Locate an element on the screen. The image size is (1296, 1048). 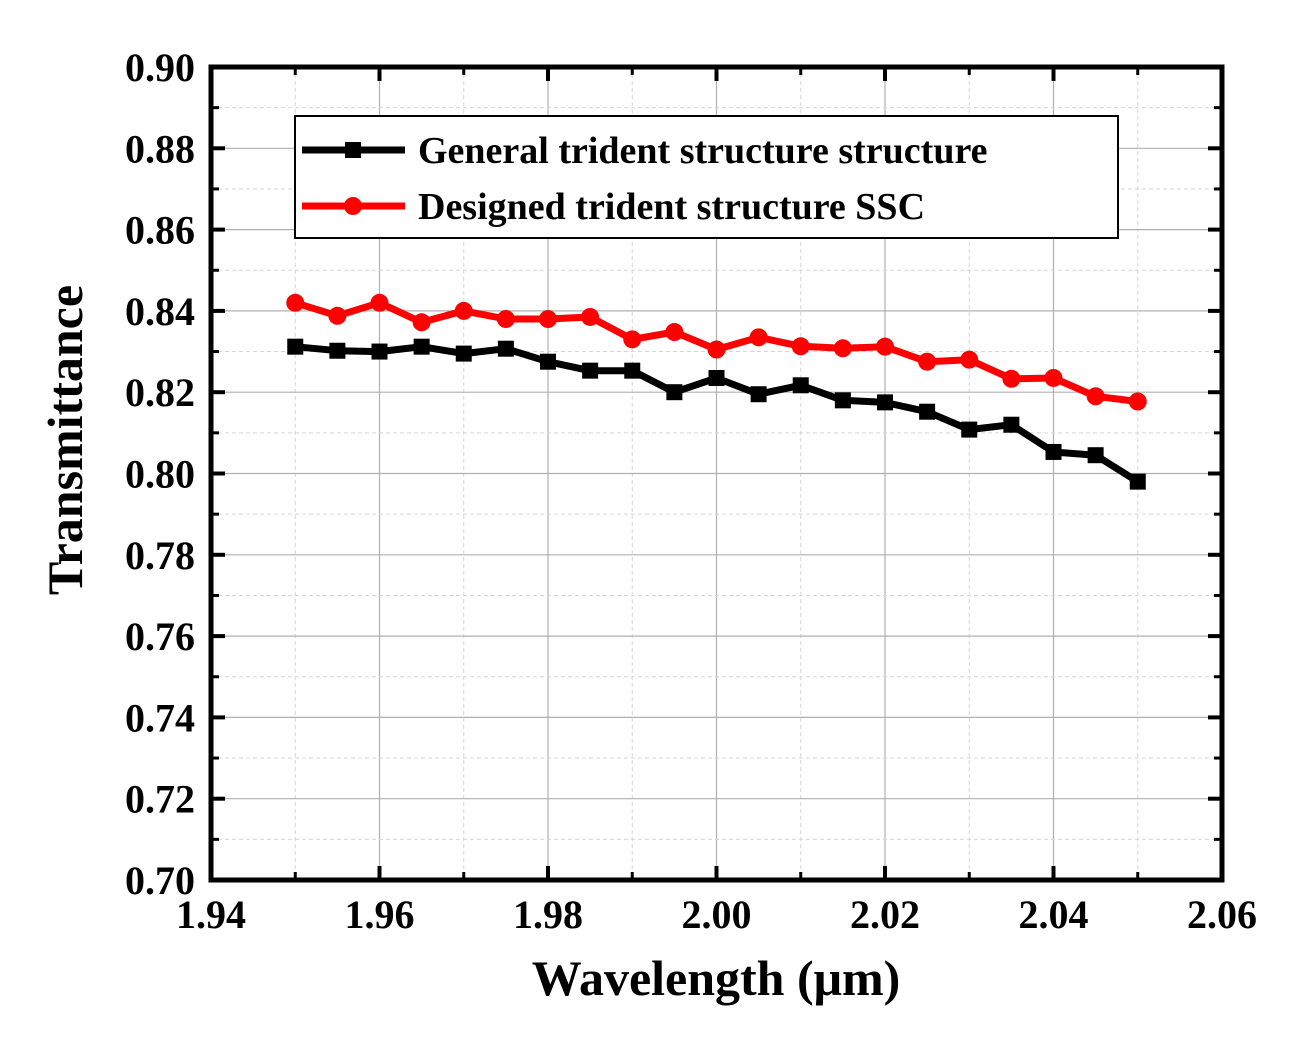
legend-label-1: General trident structure structure is located at coordinates (703, 151).